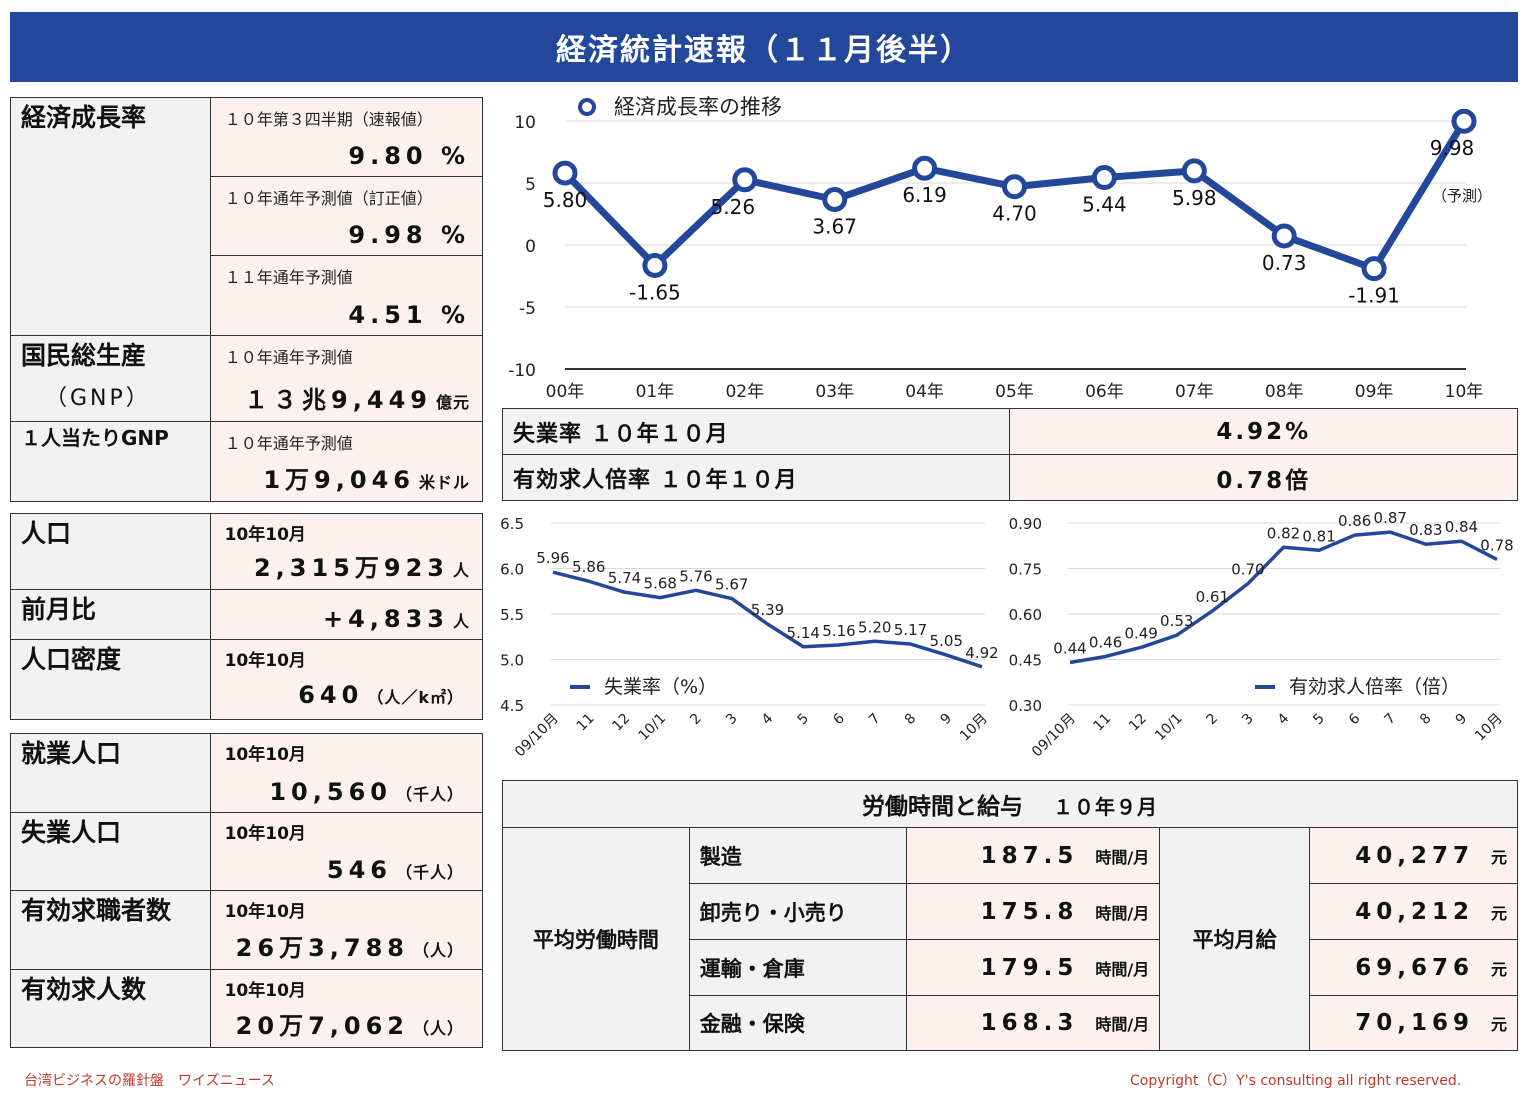  What do you see at coordinates (924, 392) in the screenshot?
I see `growth-xtick: 04年` at bounding box center [924, 392].